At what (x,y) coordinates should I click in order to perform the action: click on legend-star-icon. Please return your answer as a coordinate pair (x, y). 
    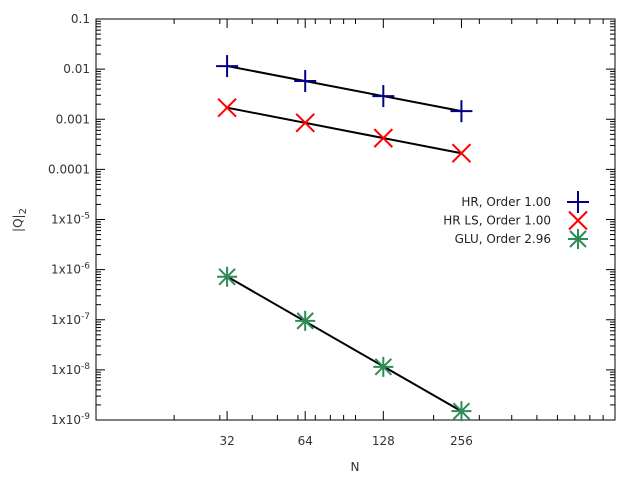
    Looking at the image, I should click on (578, 239).